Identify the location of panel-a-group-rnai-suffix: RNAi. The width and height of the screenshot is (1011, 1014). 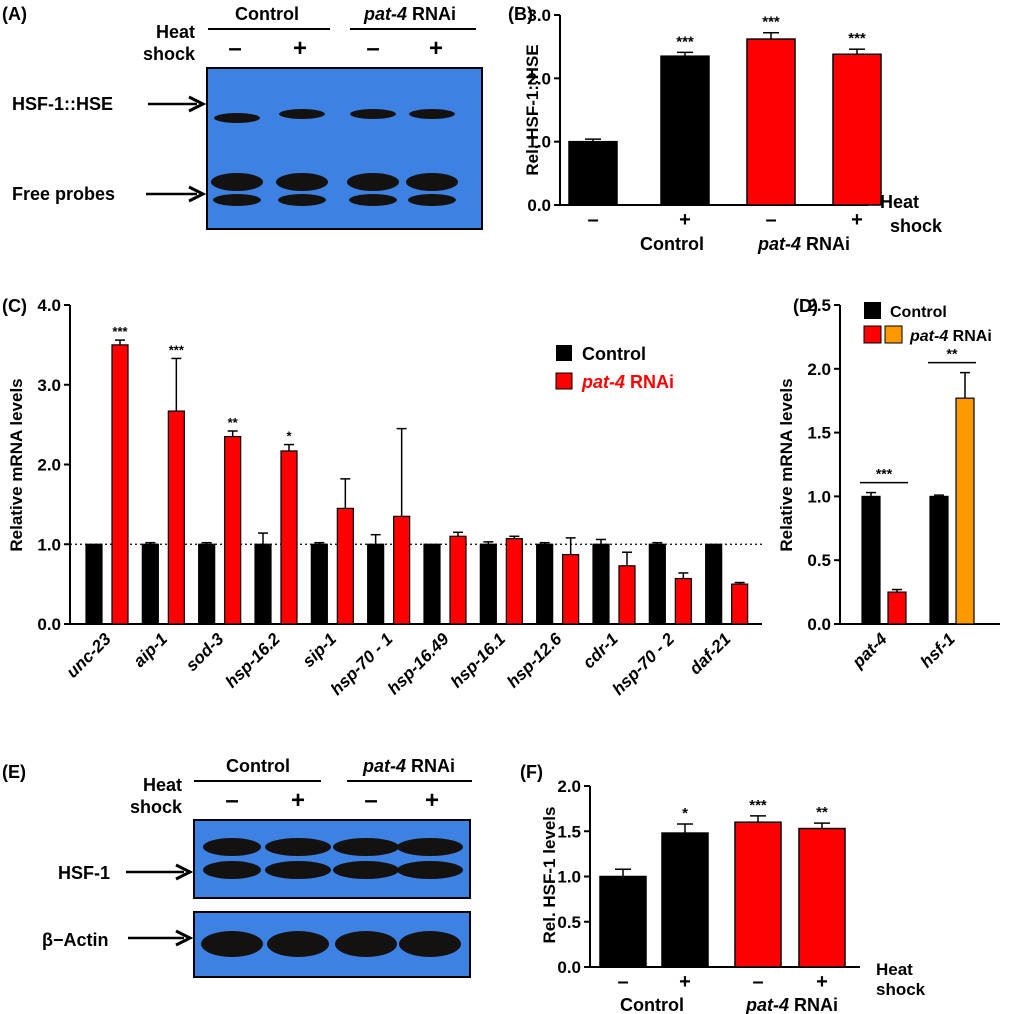
(431, 14).